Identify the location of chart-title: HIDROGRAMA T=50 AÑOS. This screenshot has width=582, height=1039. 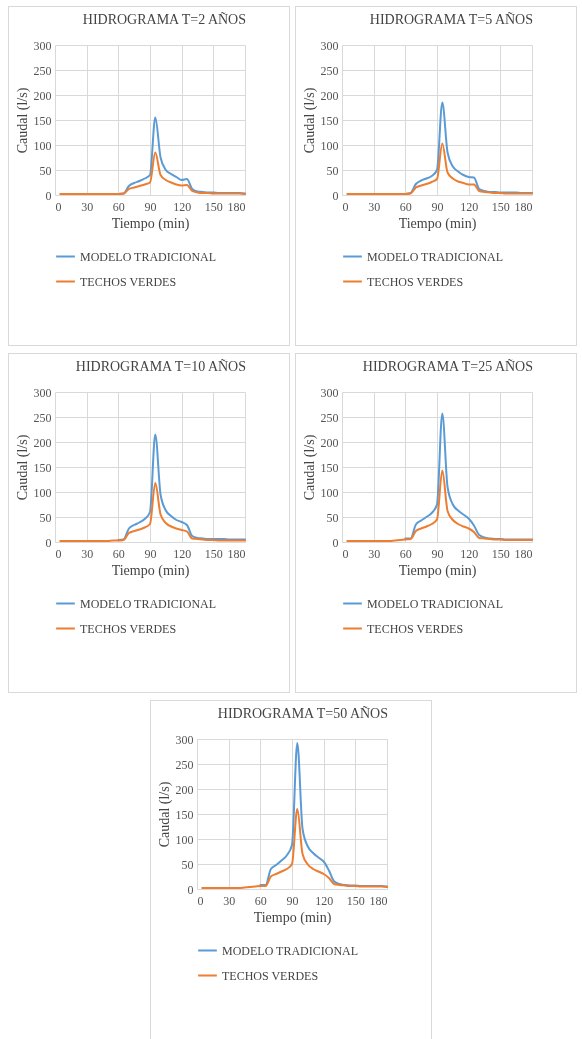
(302, 713).